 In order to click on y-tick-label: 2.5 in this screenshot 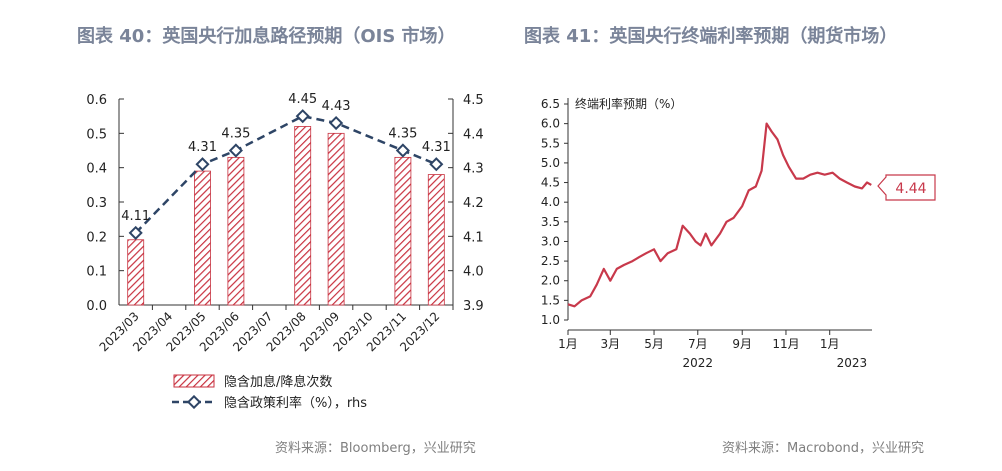, I will do `click(550, 261)`.